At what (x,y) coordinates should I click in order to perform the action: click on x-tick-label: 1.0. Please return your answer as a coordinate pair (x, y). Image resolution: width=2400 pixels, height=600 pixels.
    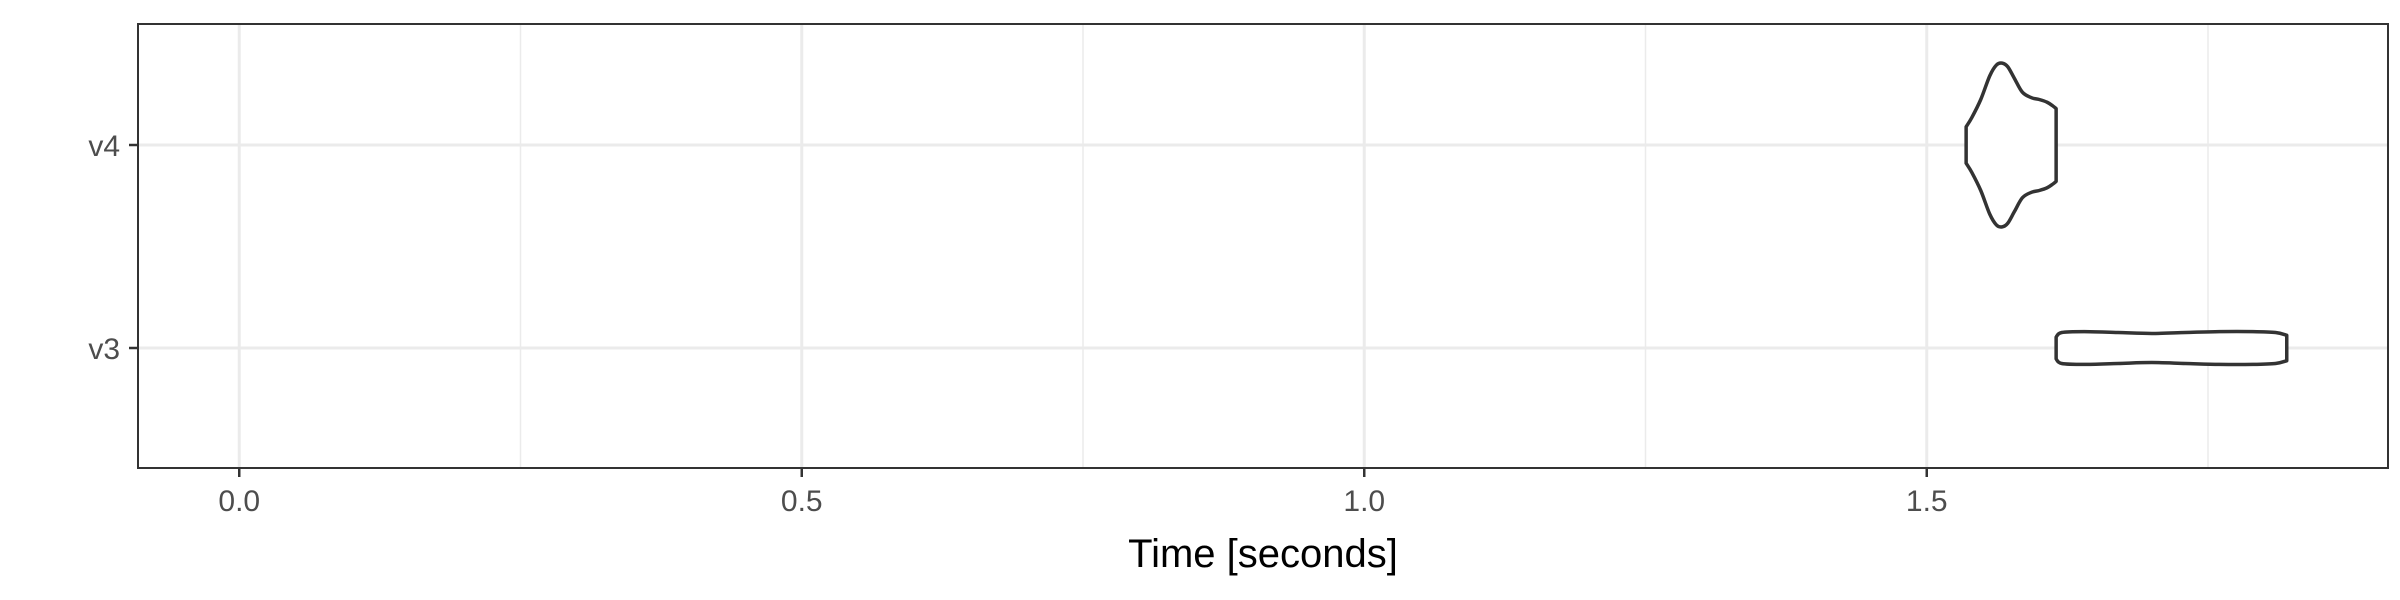
    Looking at the image, I should click on (1364, 501).